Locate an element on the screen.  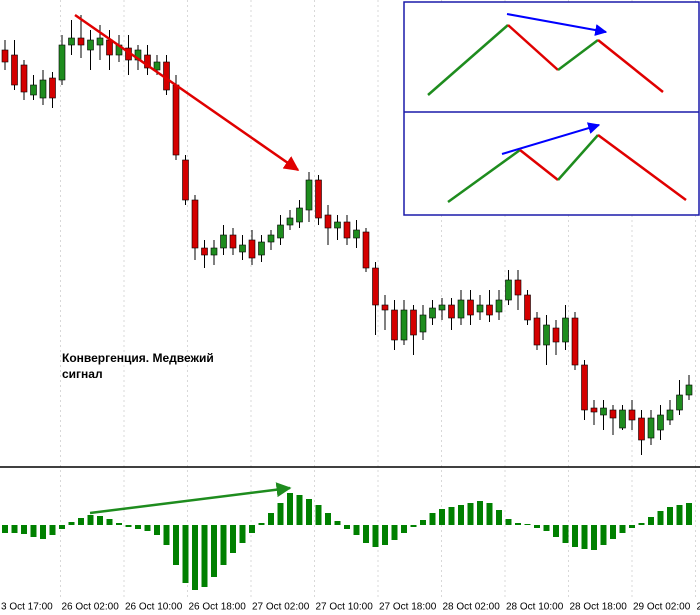
trend-arrow is located at coordinates (187, 92).